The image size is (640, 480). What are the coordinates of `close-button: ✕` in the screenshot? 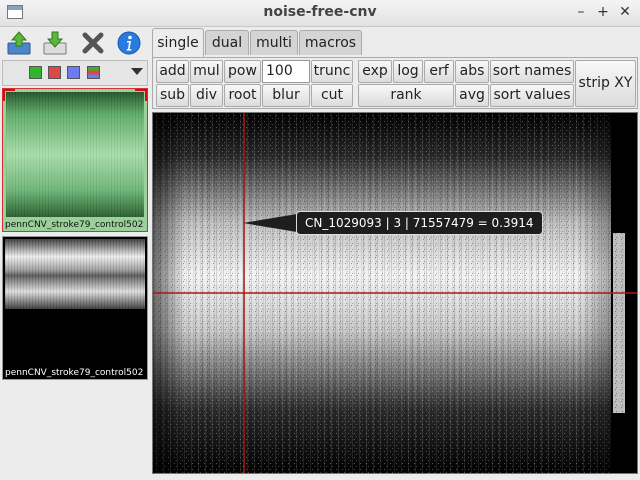 It's located at (625, 12).